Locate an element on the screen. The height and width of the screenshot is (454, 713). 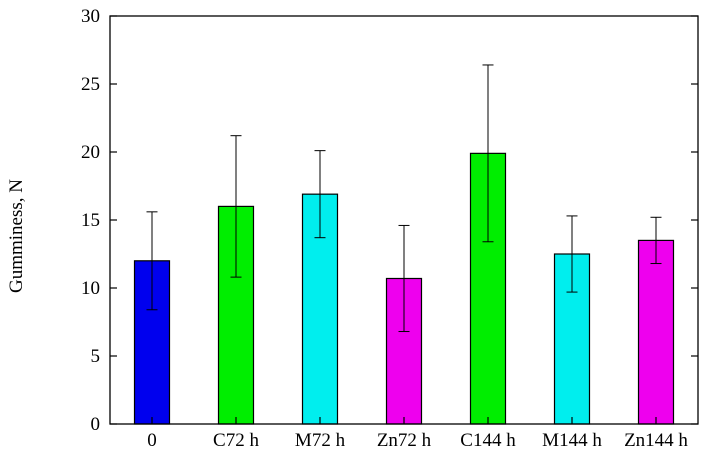
x-tick-label: M72 h is located at coordinates (320, 440).